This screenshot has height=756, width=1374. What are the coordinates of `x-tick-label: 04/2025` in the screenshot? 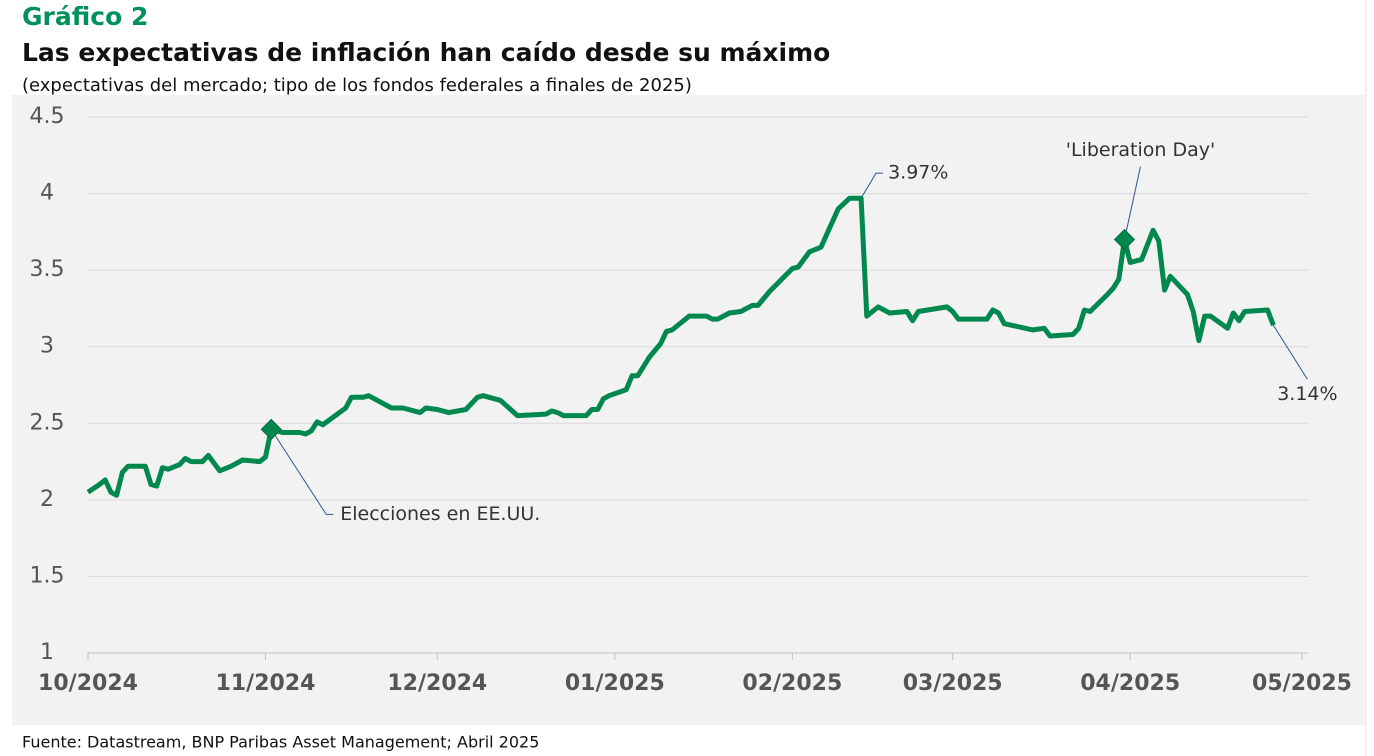 It's located at (1130, 683).